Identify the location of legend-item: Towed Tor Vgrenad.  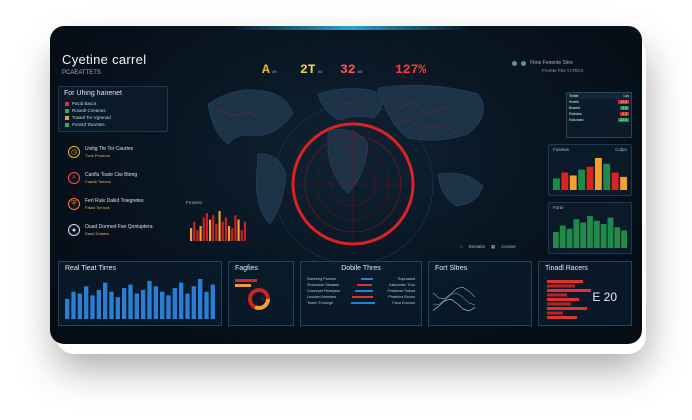
(113, 117).